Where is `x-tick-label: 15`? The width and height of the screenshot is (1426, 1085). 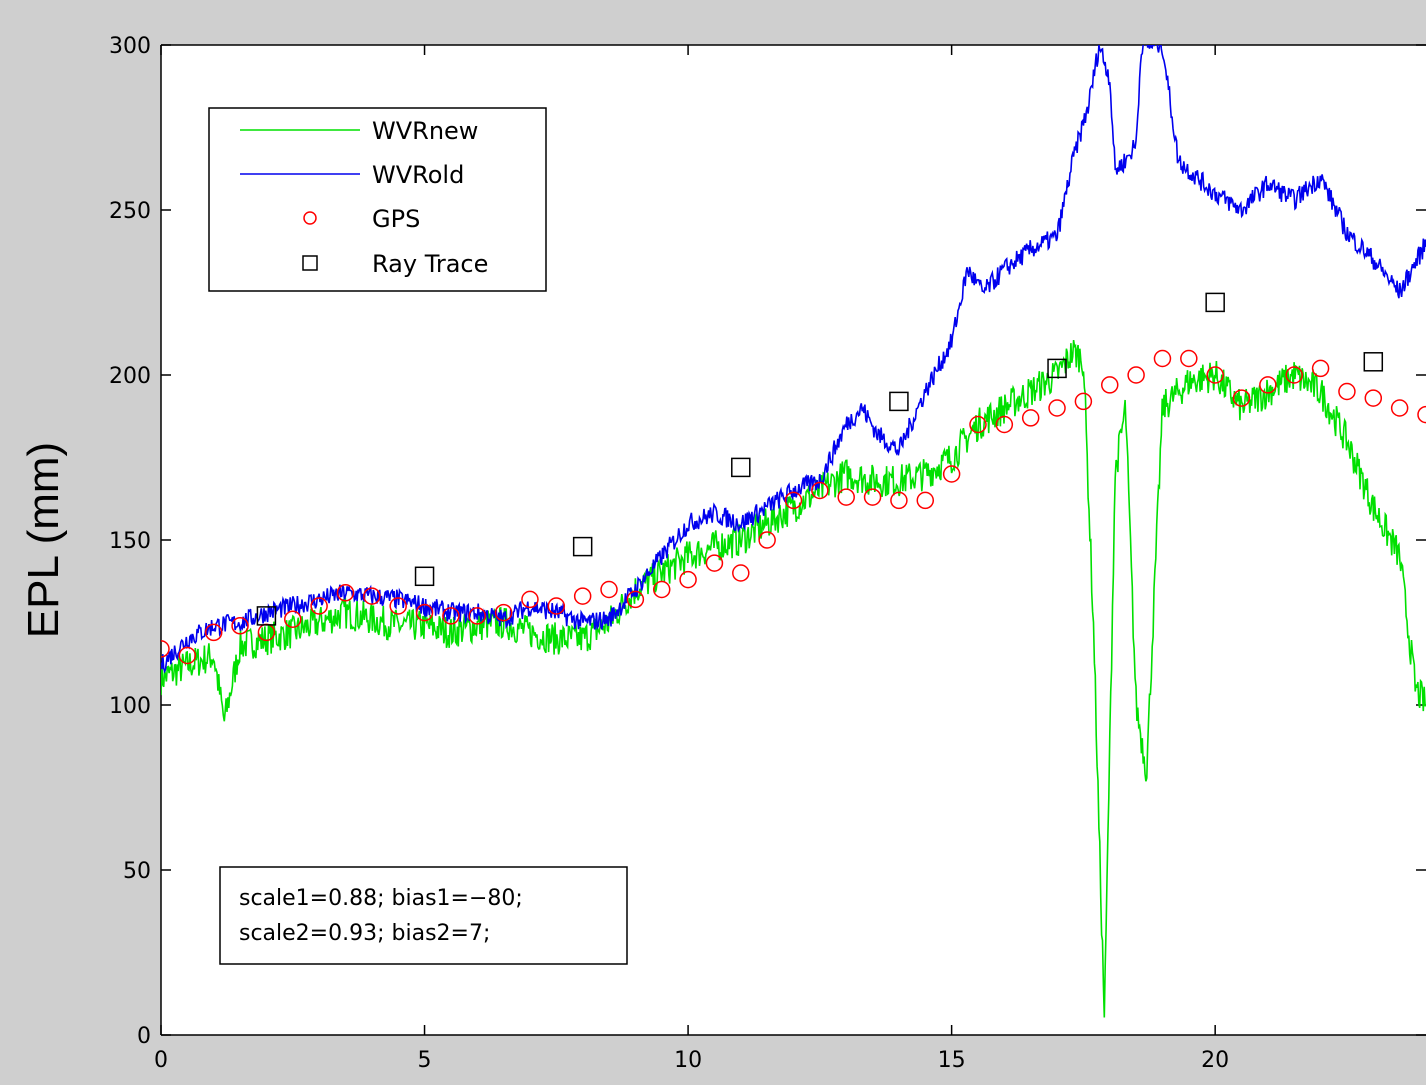
x-tick-label: 15 is located at coordinates (952, 1060).